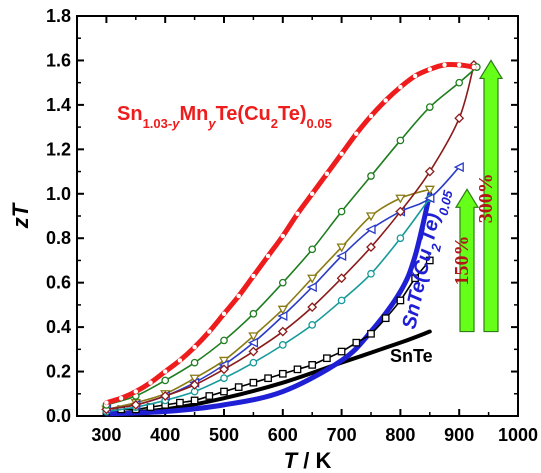  What do you see at coordinates (58, 372) in the screenshot?
I see `y-tick-label: 0.2` at bounding box center [58, 372].